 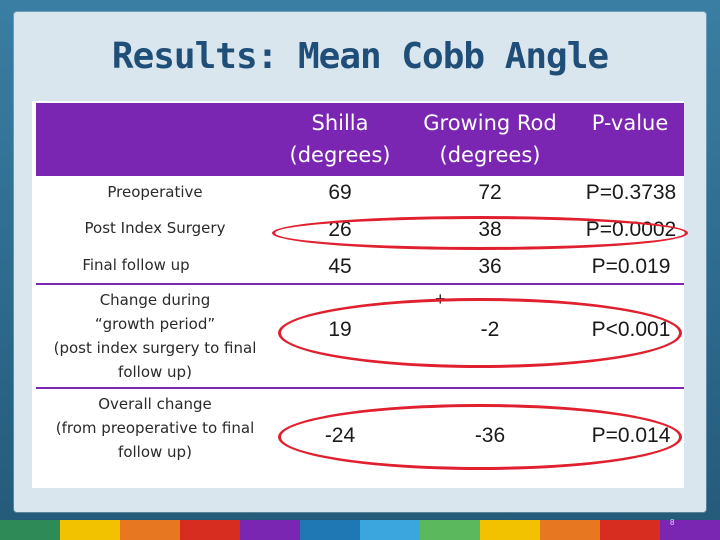 I want to click on cell-pvalue-final: P=0.019, so click(x=631, y=266).